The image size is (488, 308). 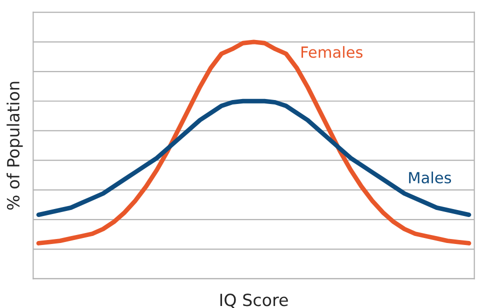 What do you see at coordinates (430, 178) in the screenshot?
I see `series-label: Males` at bounding box center [430, 178].